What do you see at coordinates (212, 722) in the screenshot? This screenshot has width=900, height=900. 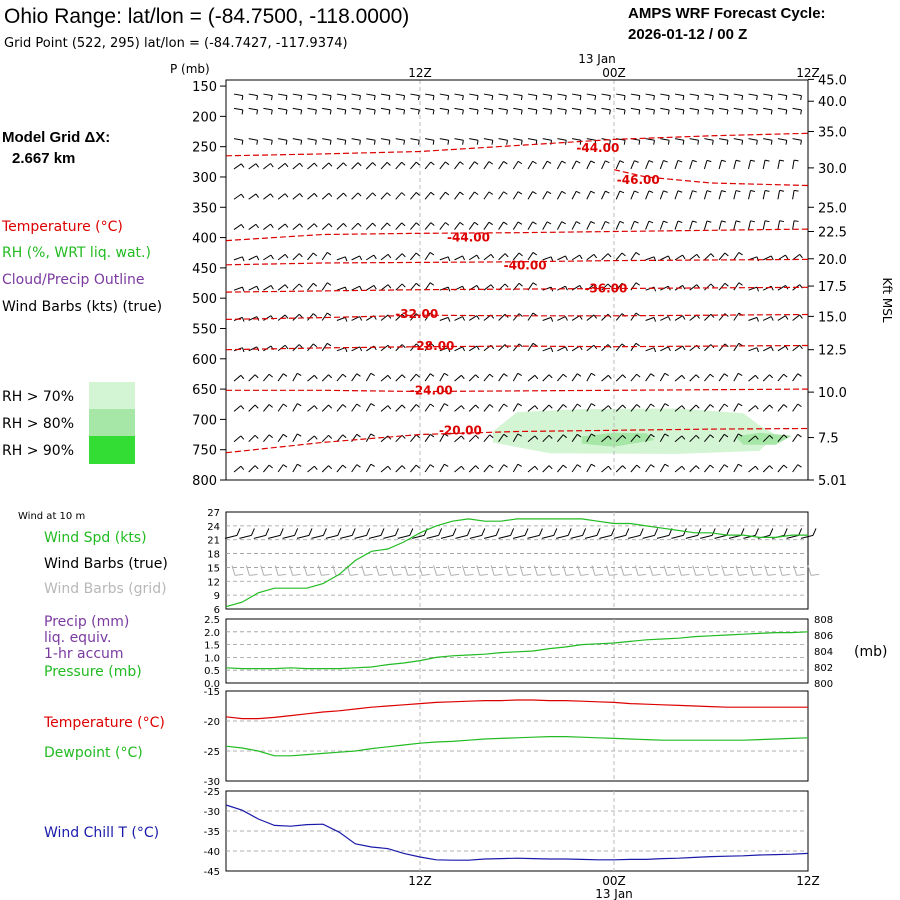 I see `temp-ytick: -20` at bounding box center [212, 722].